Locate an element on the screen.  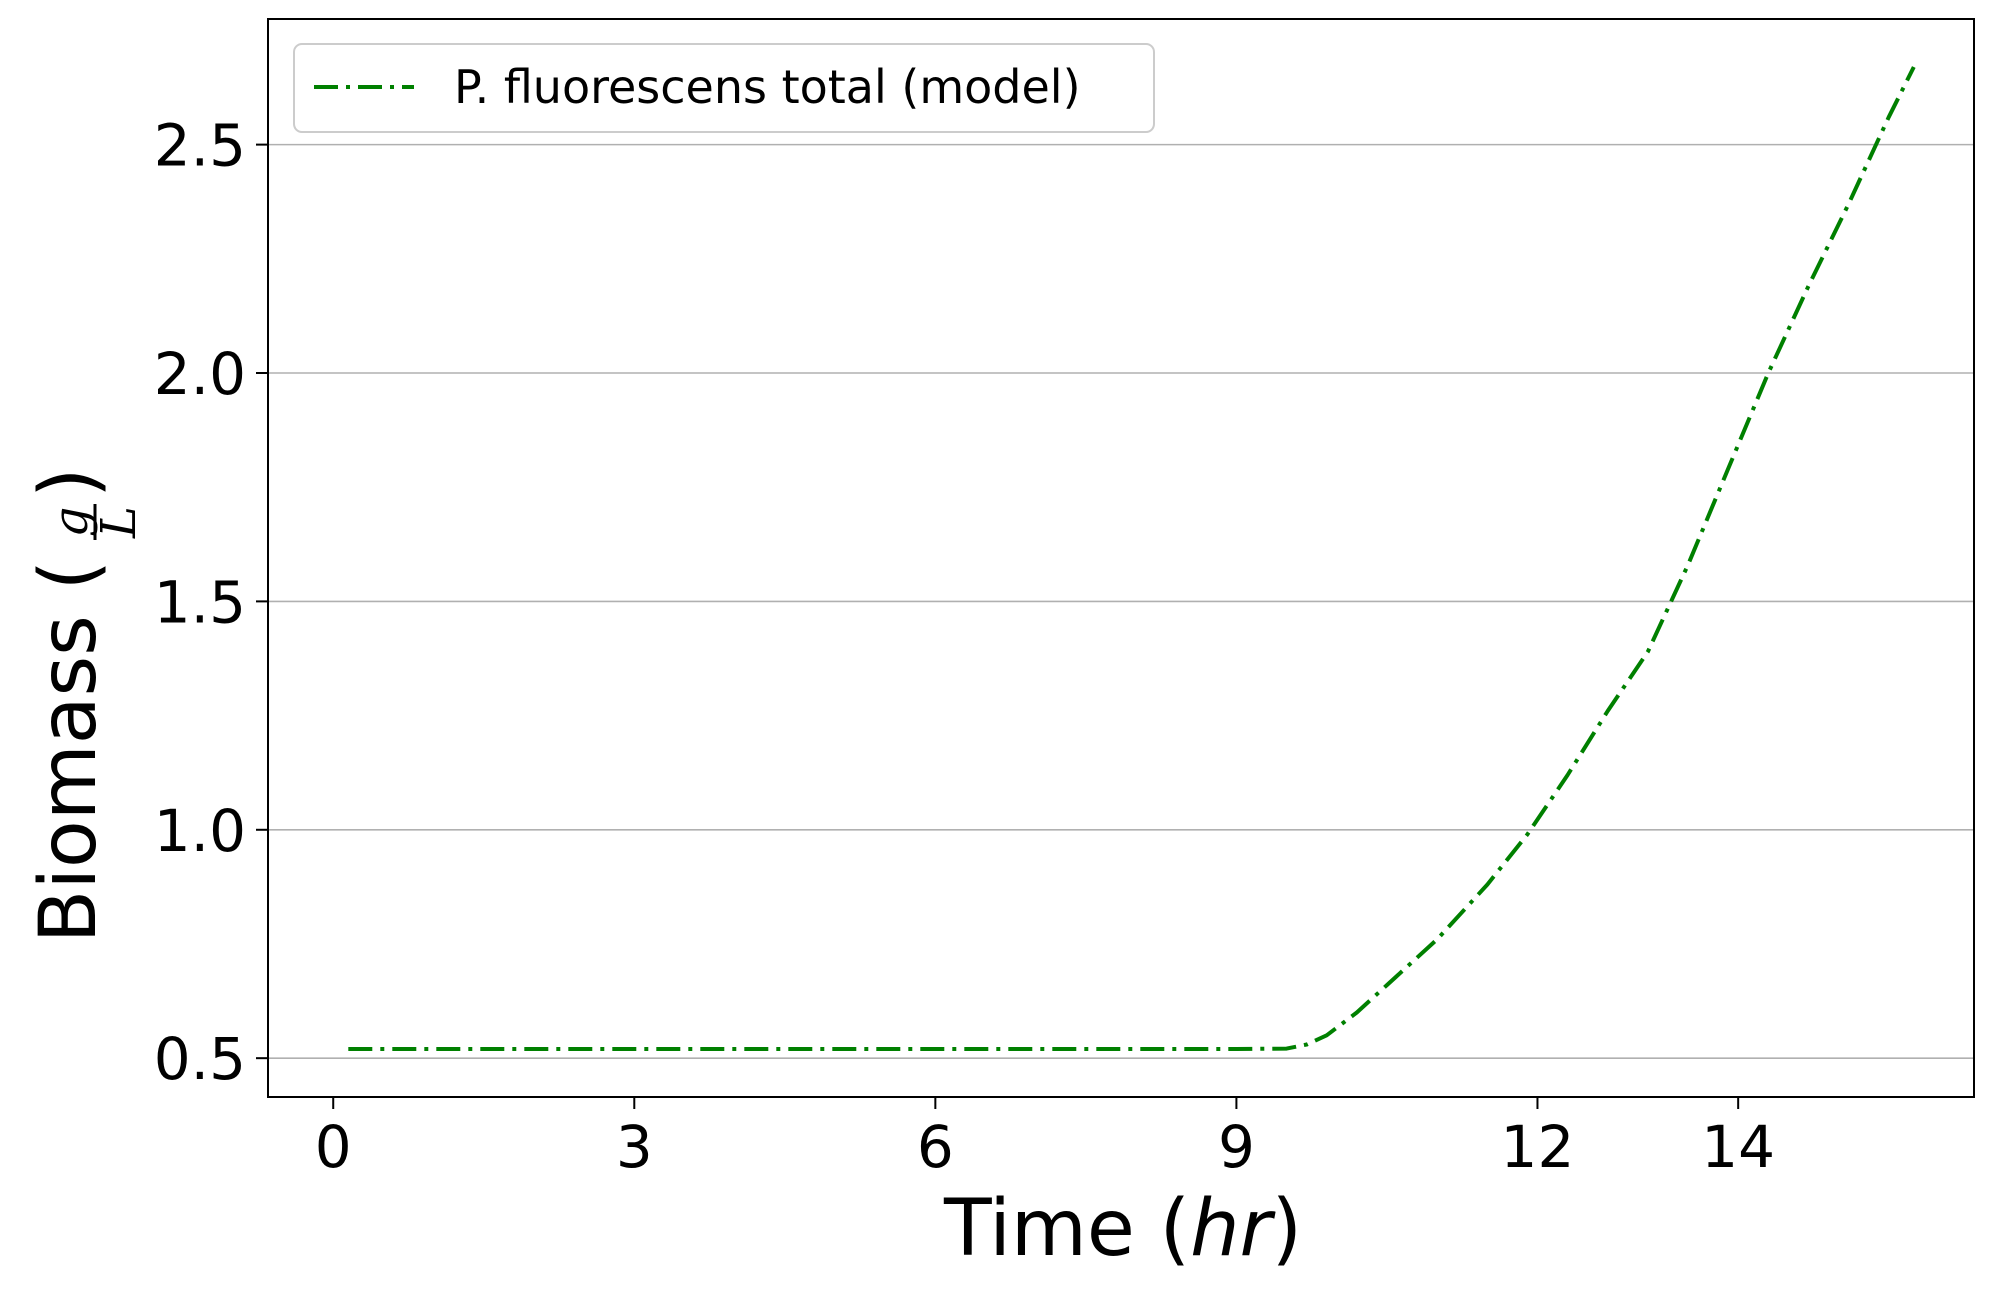
y-tick-label: 1.5 is located at coordinates (200, 602).